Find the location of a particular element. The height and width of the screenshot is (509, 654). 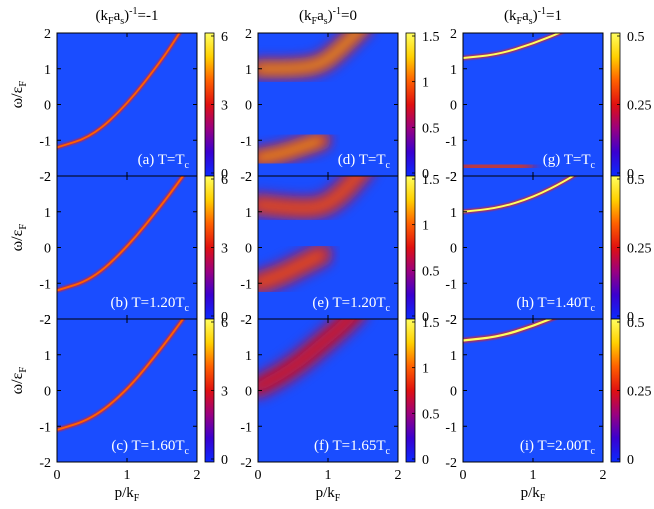

panel-label: (a) T=Tc is located at coordinates (164, 161).